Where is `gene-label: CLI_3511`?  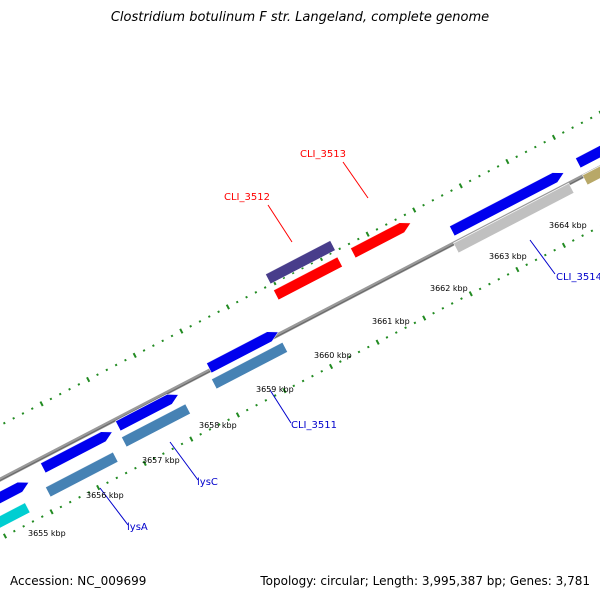 gene-label: CLI_3511 is located at coordinates (314, 425).